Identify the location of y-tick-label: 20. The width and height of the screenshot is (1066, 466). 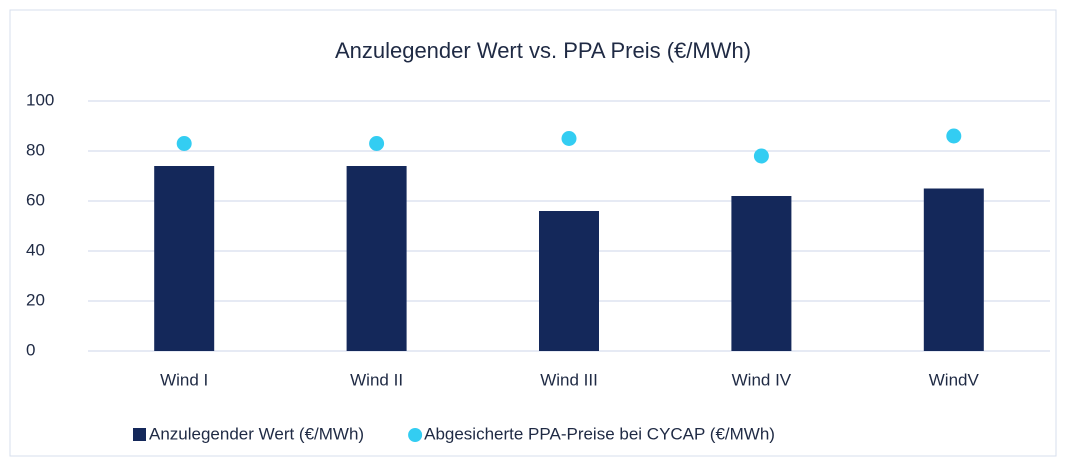
(35, 299).